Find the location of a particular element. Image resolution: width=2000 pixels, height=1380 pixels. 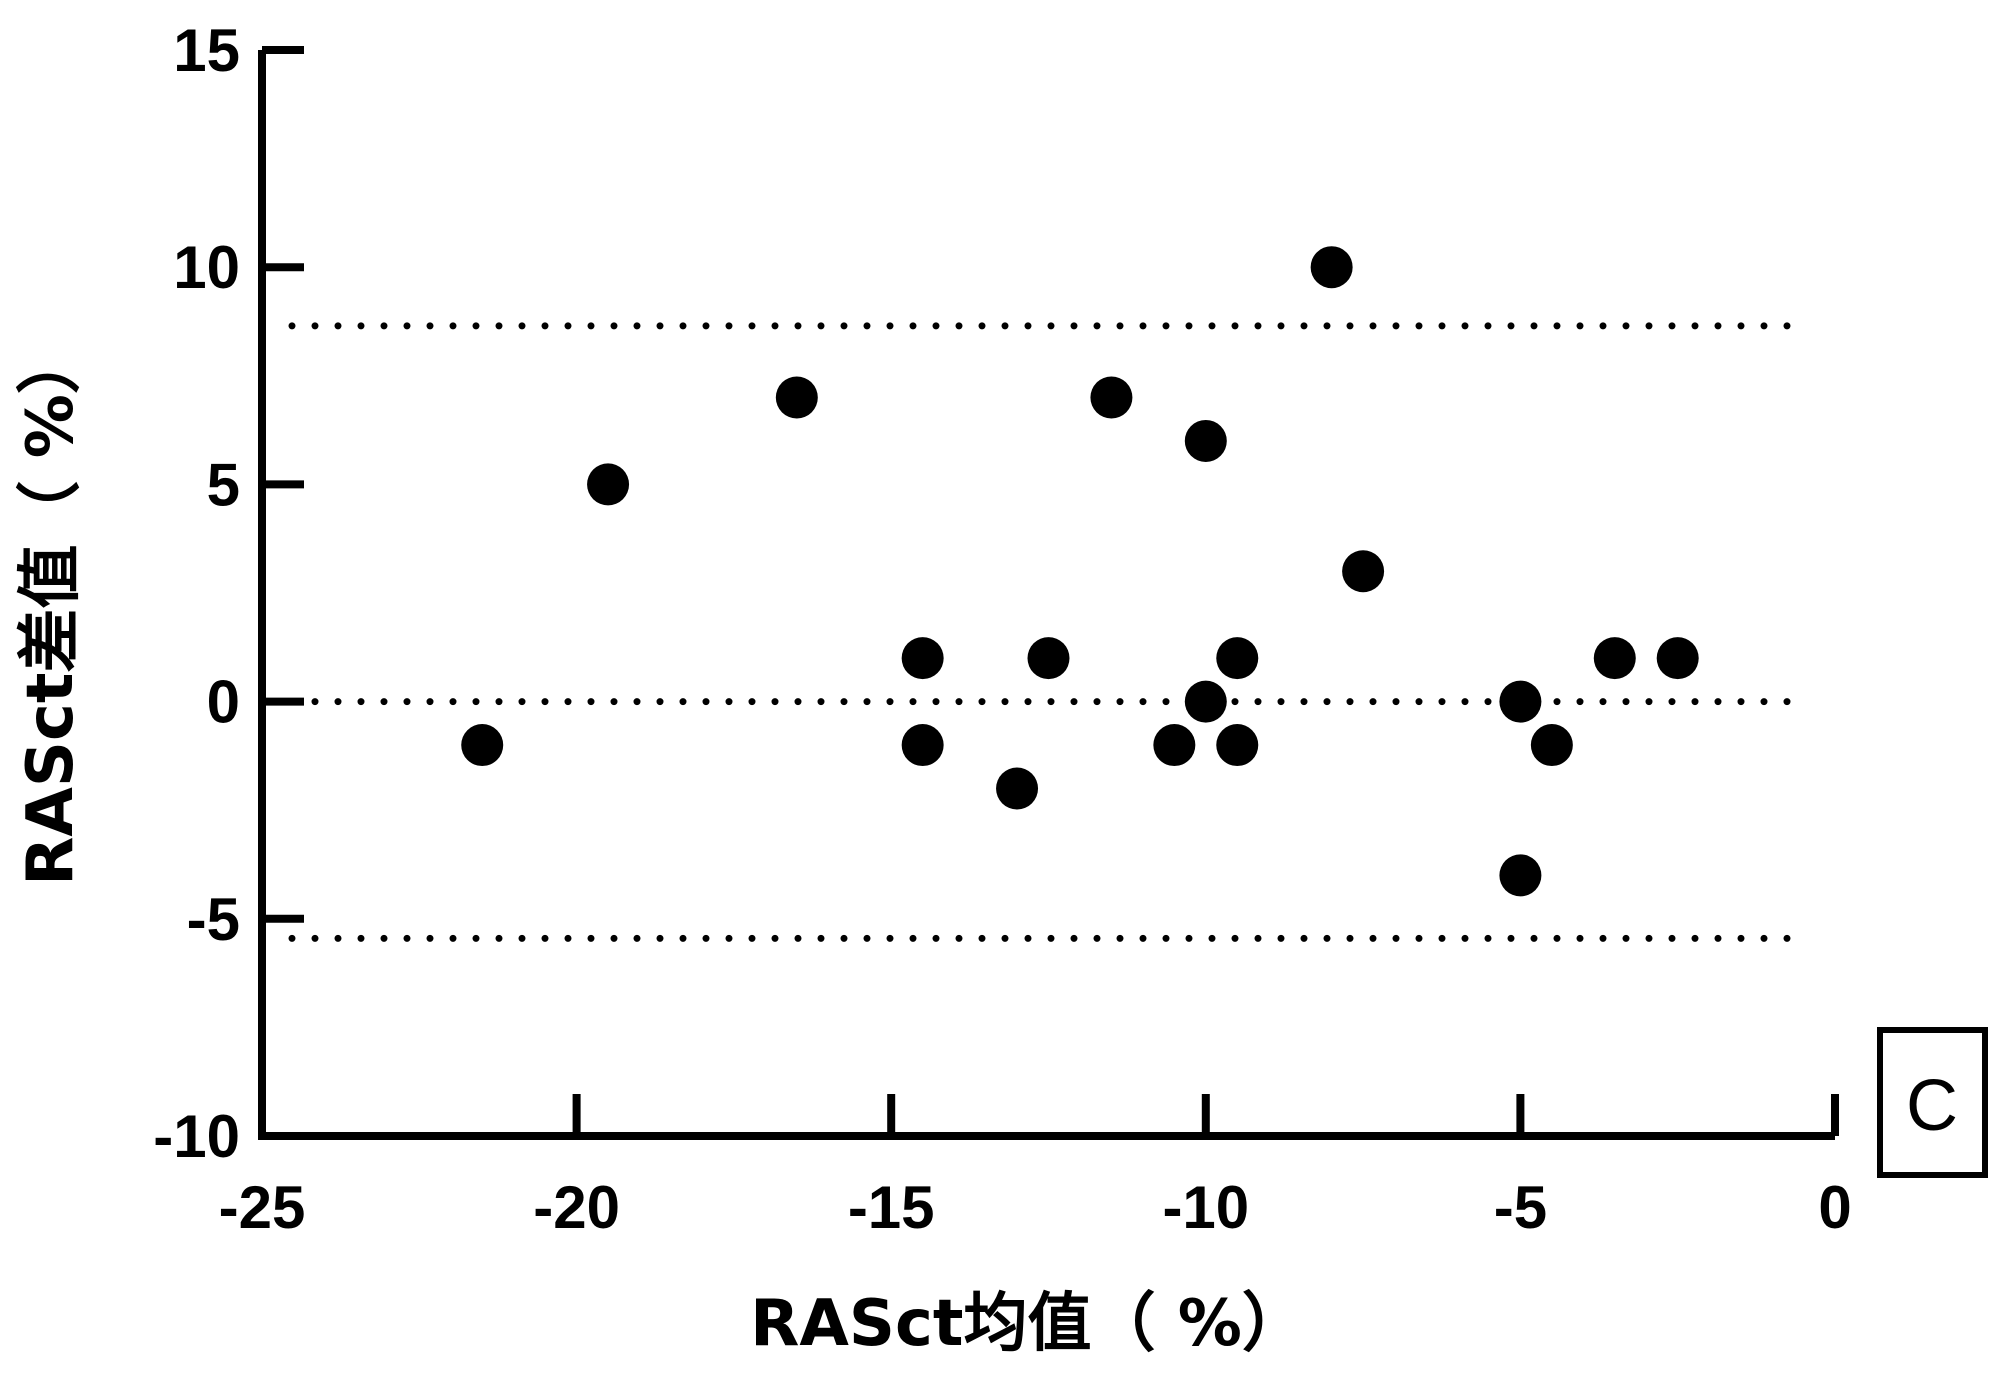

x-tick-label: -20 is located at coordinates (576, 1207).